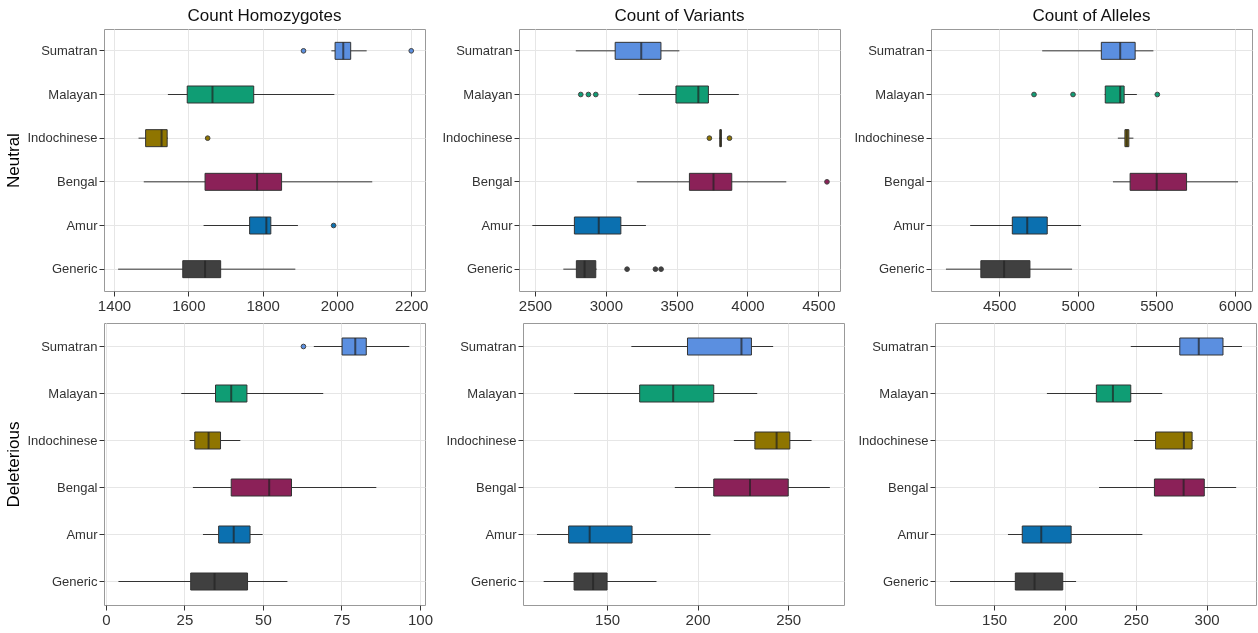  I want to click on chart-title: Count Homozygotes, so click(264, 15).